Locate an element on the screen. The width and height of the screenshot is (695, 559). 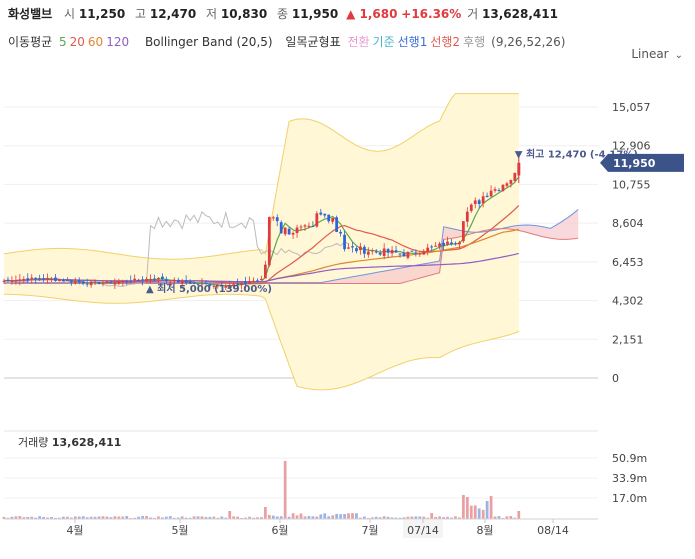
scale-selector: Linear ⌄ is located at coordinates (657, 54).